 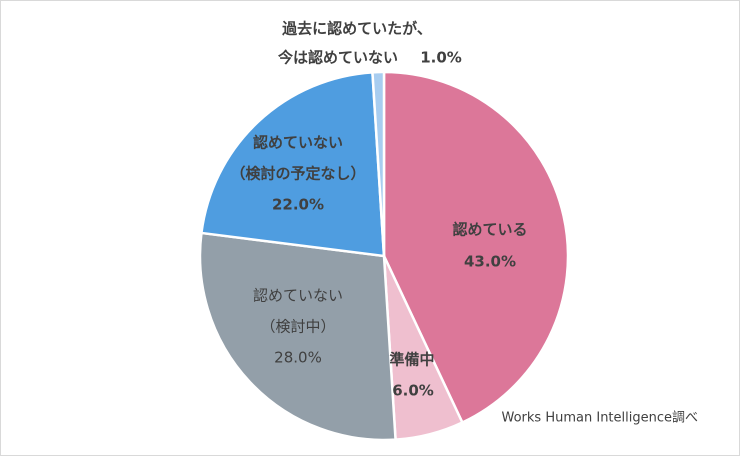 What do you see at coordinates (600, 418) in the screenshot?
I see `source-note: Works Human Intelligence調べ` at bounding box center [600, 418].